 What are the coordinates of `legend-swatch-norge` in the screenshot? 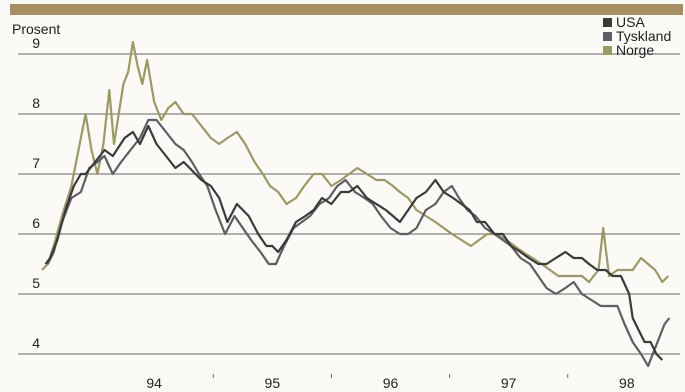 It's located at (607, 50).